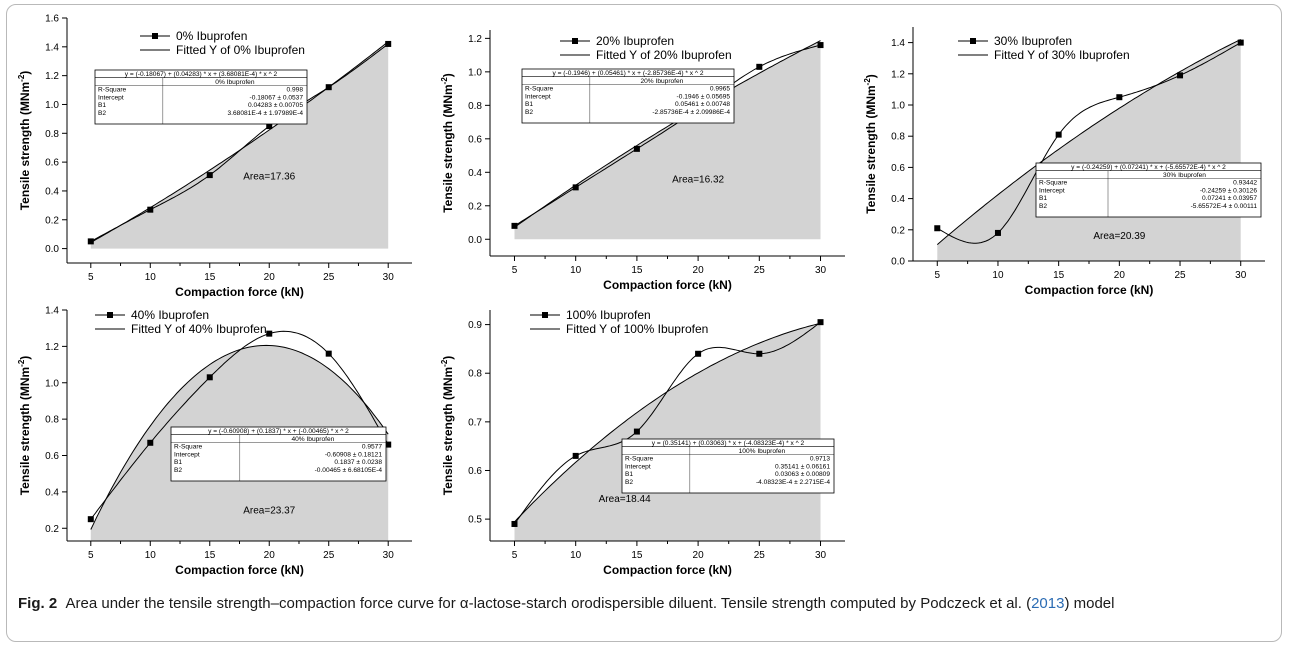  What do you see at coordinates (1048, 603) in the screenshot?
I see `caption-citation-link: 2013` at bounding box center [1048, 603].